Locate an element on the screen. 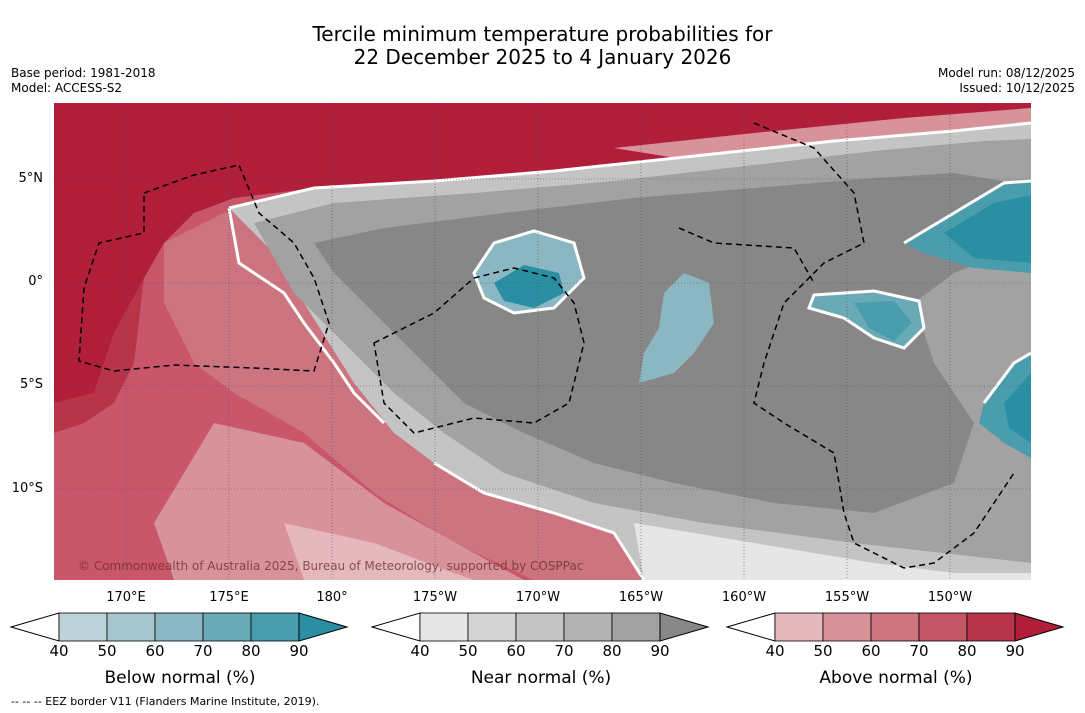 Image resolution: width=1085 pixels, height=713 pixels. lat-label-5s: 5°S is located at coordinates (31, 384).